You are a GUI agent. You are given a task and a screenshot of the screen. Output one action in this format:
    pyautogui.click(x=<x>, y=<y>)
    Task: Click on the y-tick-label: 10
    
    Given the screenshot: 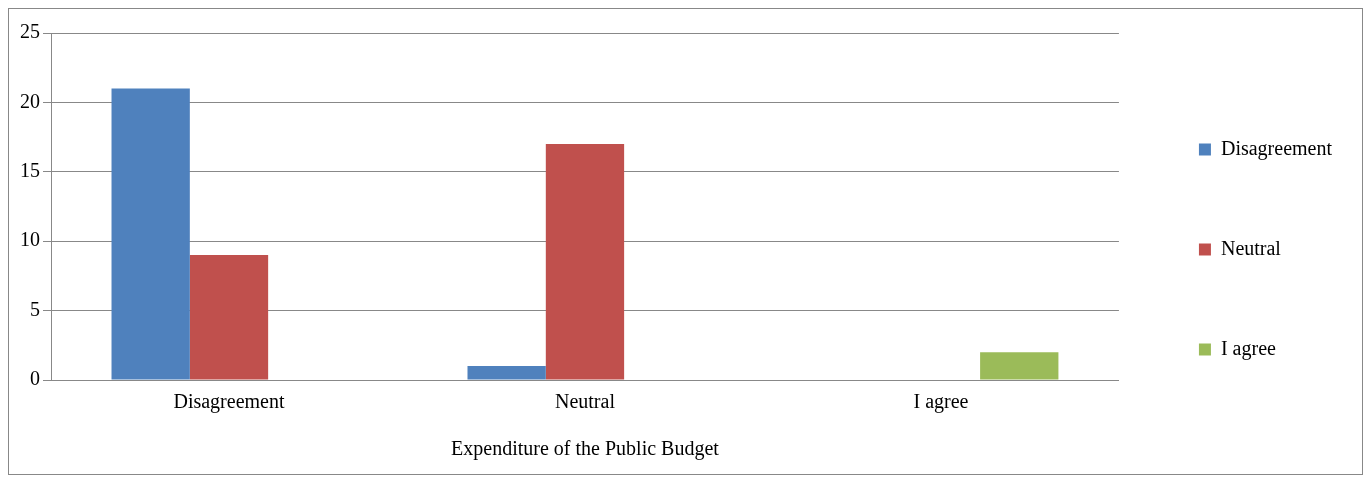 What is the action you would take?
    pyautogui.click(x=30, y=239)
    